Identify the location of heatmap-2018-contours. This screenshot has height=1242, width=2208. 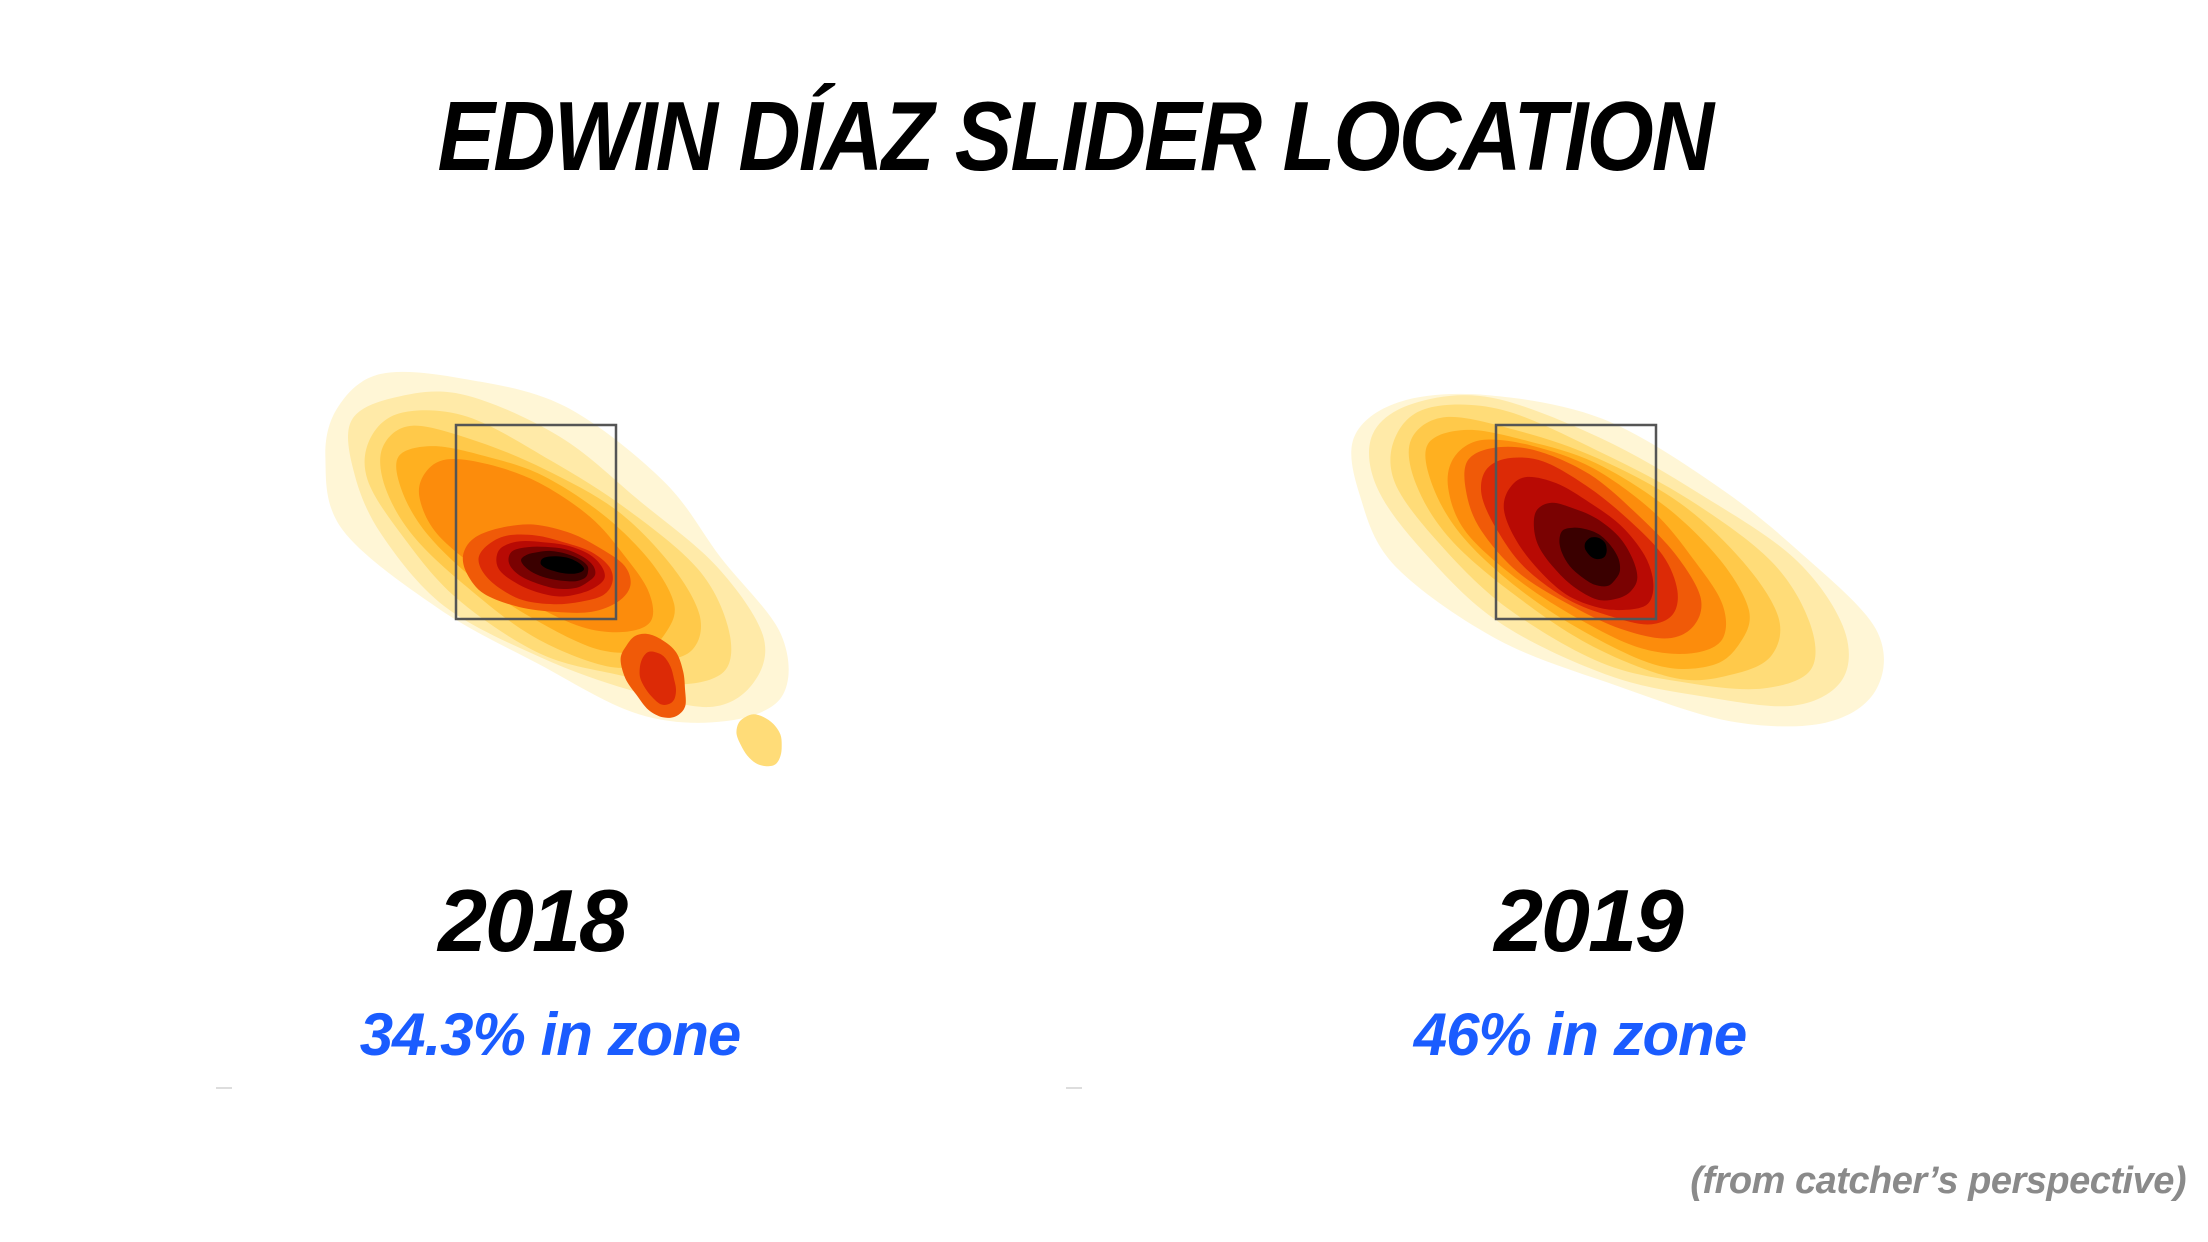
(557, 569).